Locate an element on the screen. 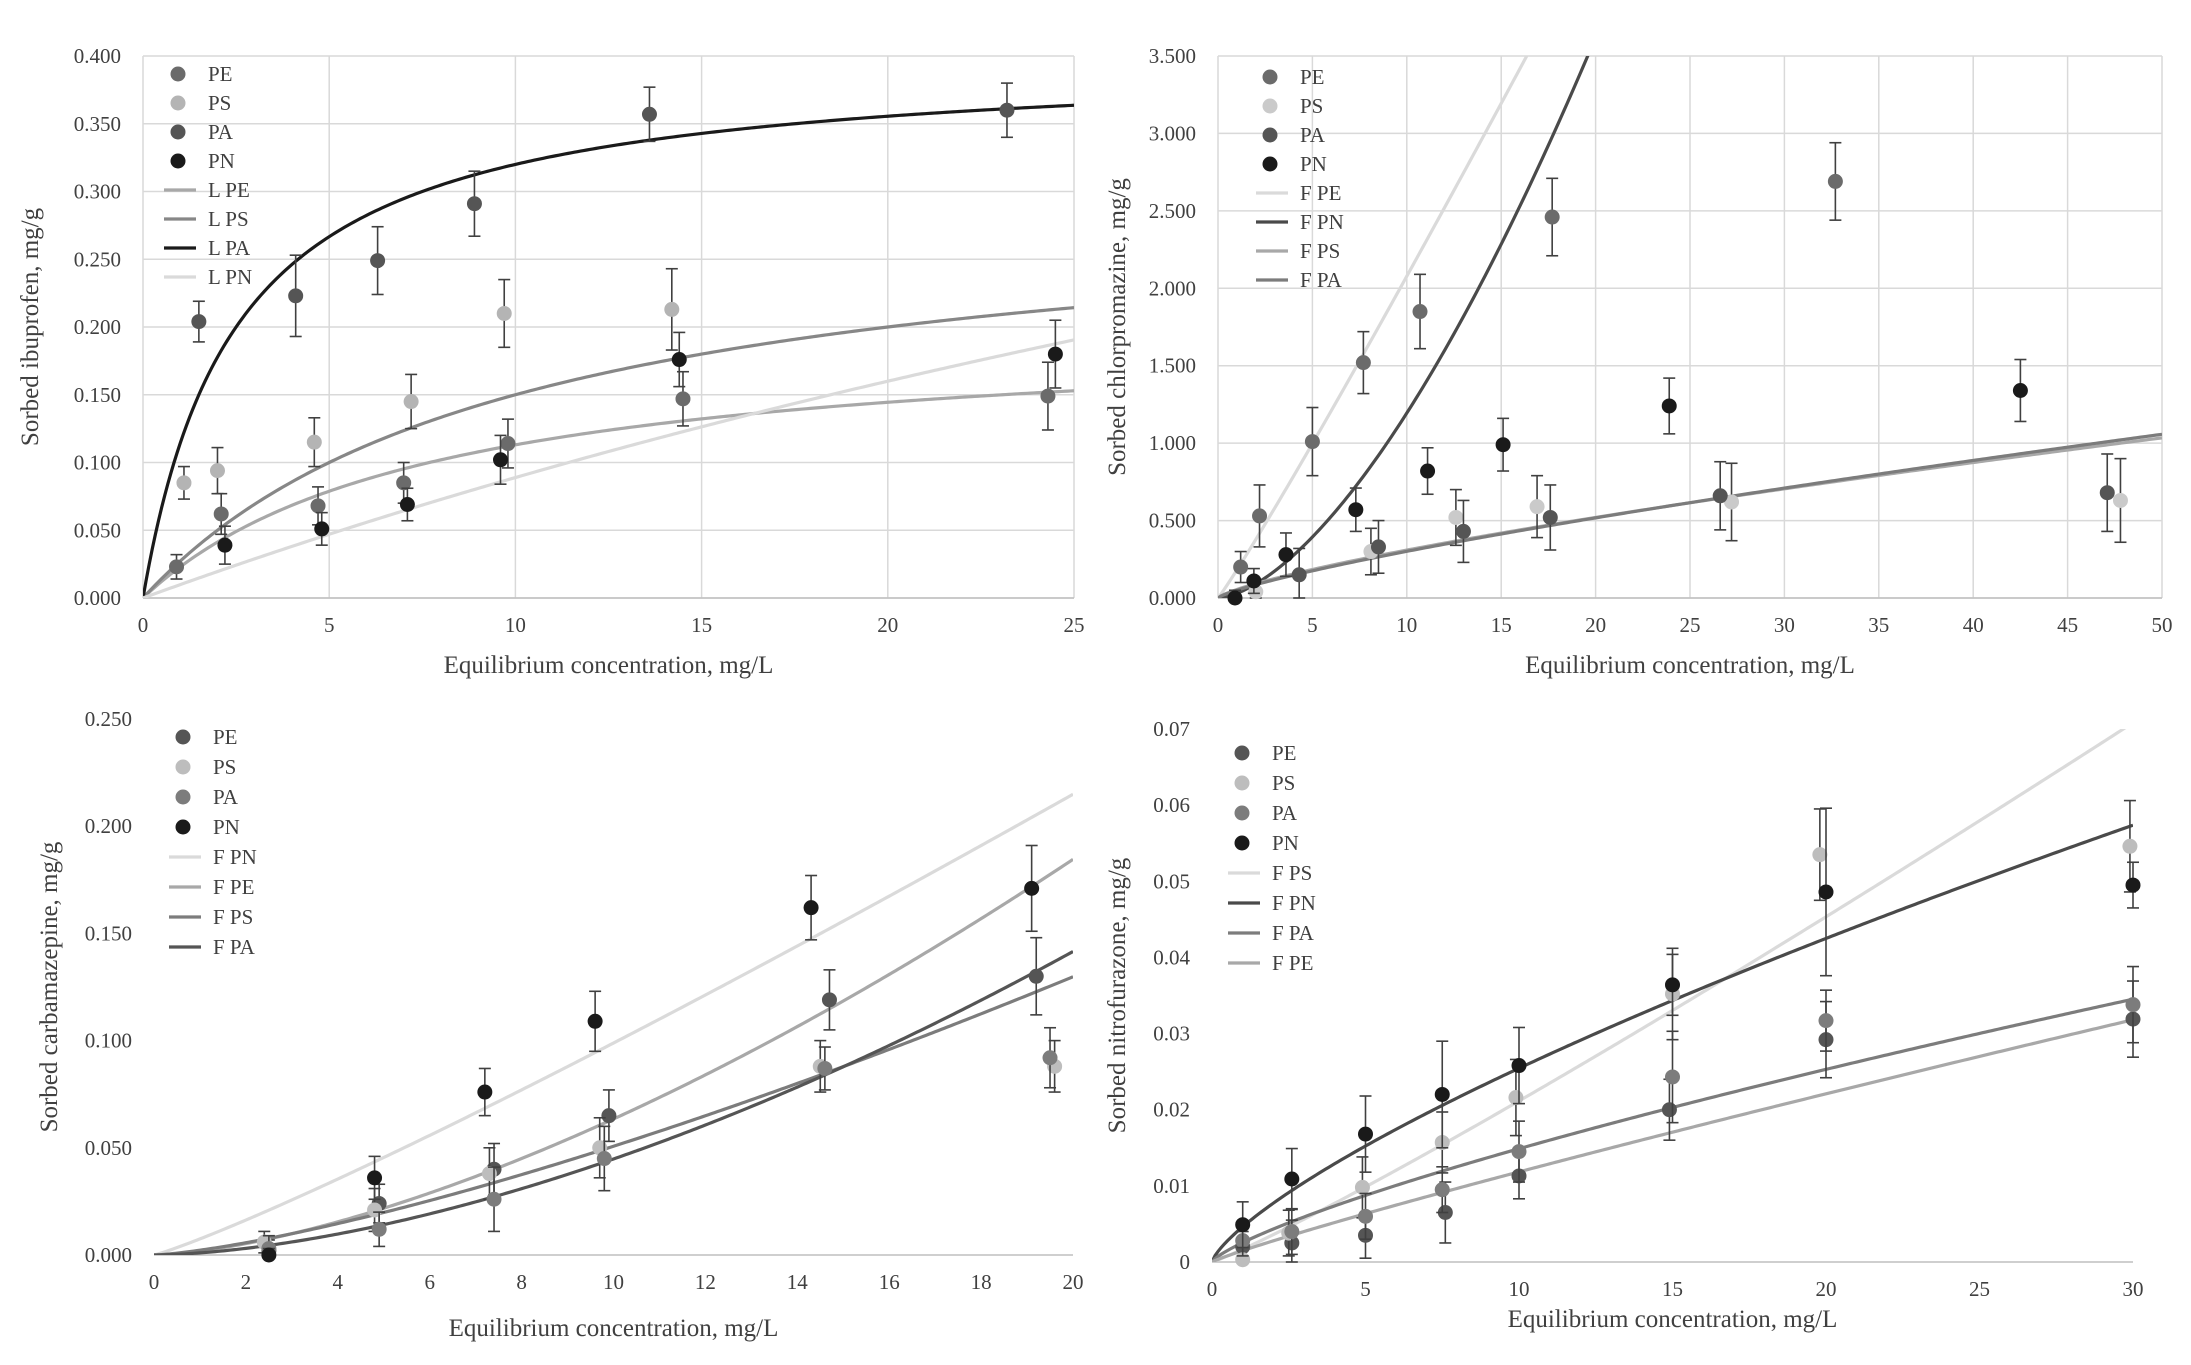 This screenshot has width=2191, height=1365. x-tick-label: 25 is located at coordinates (1074, 625).